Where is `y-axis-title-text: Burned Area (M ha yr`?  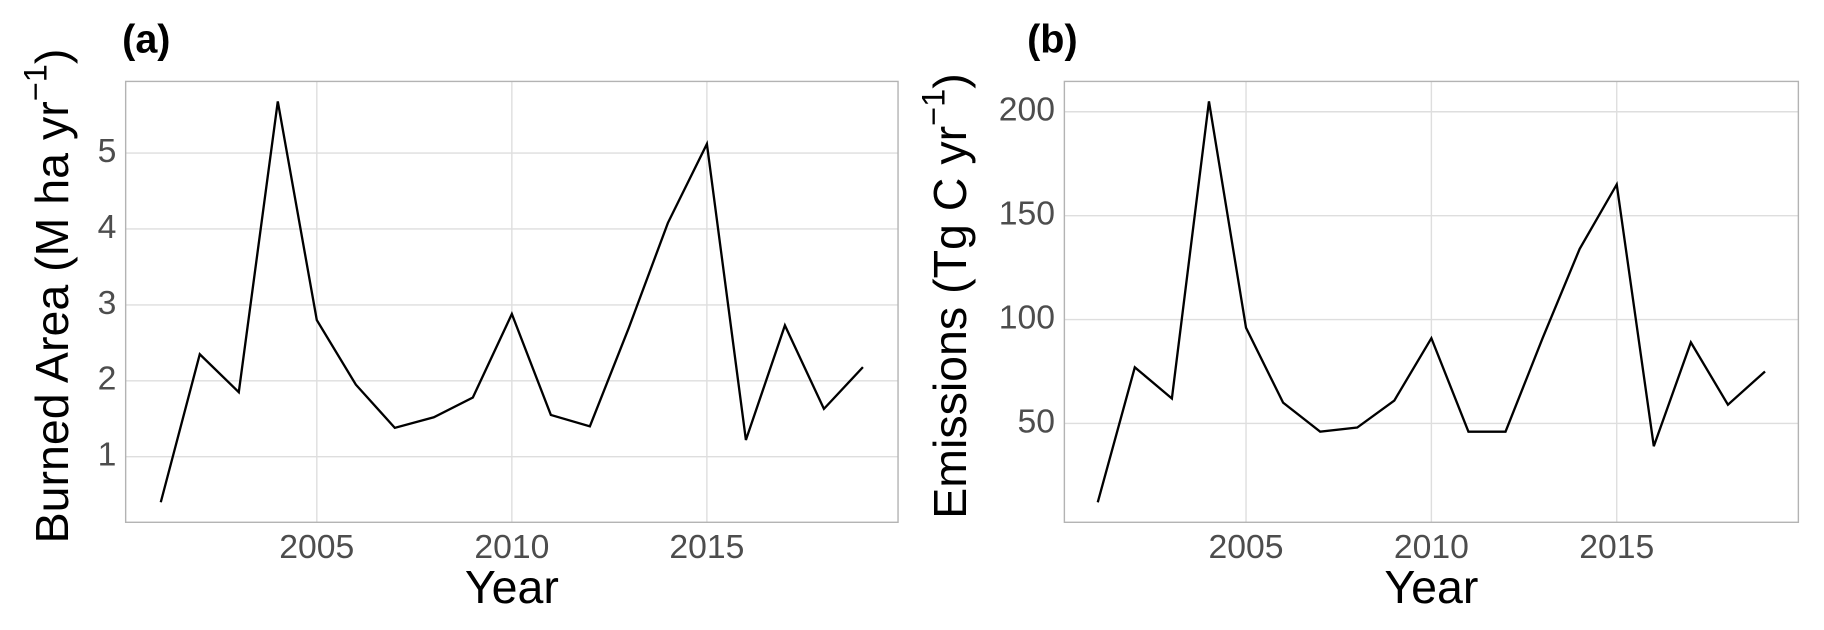 y-axis-title-text: Burned Area (M ha yr is located at coordinates (52, 322).